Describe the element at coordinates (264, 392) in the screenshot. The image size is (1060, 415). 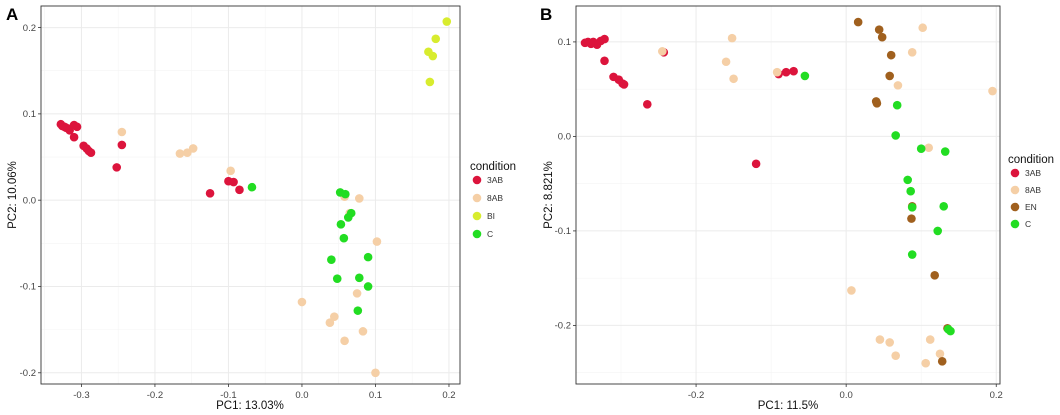
I see `panel-a-x-ticks: -0.3 -0.2 -0.1 0.0 0.1 0.2` at that location.